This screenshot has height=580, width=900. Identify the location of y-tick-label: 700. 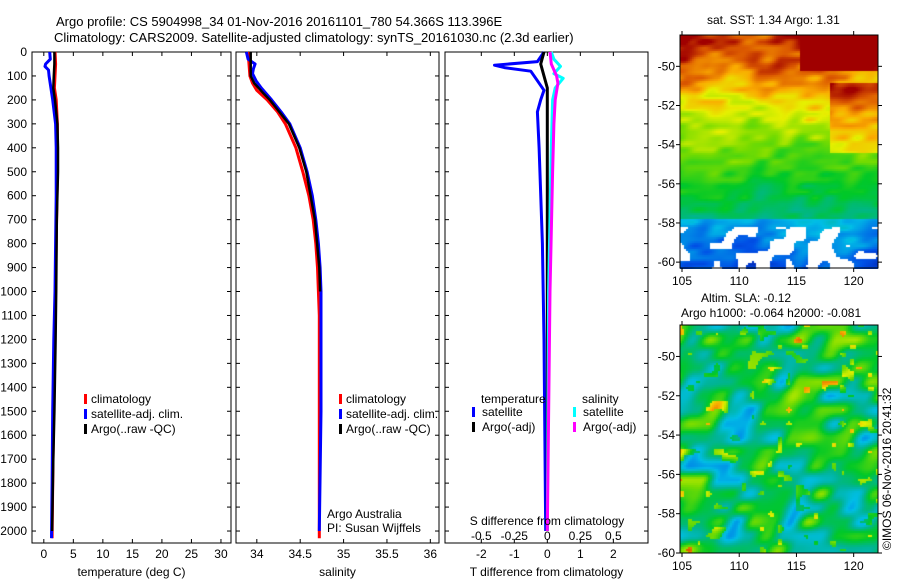
(17, 220).